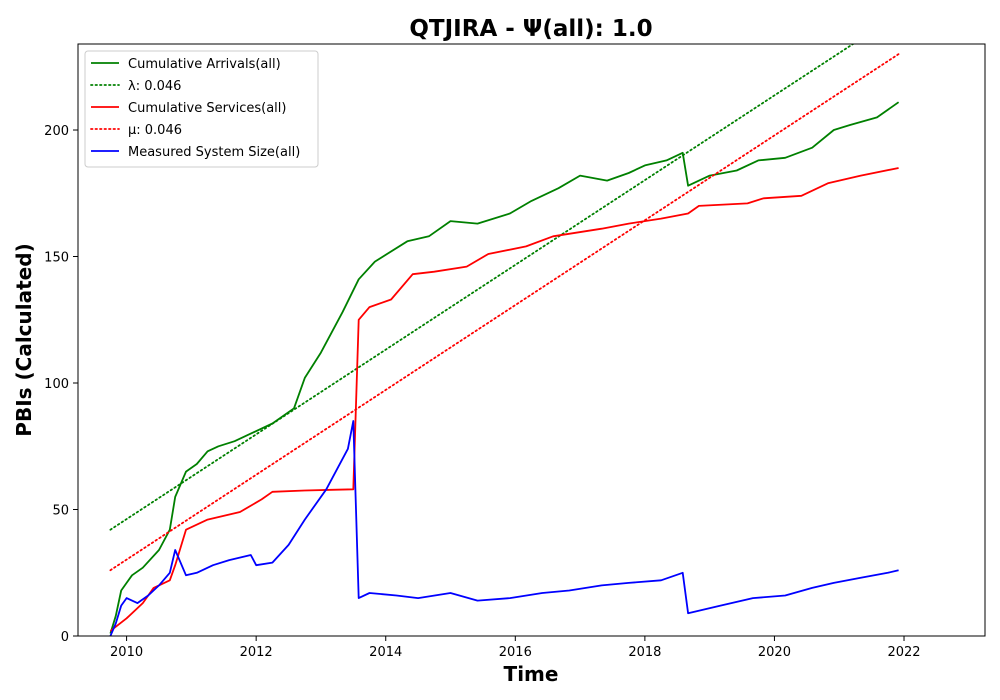  Describe the element at coordinates (24, 339) in the screenshot. I see `y-axis-title: PBIs (Calculated)` at that location.